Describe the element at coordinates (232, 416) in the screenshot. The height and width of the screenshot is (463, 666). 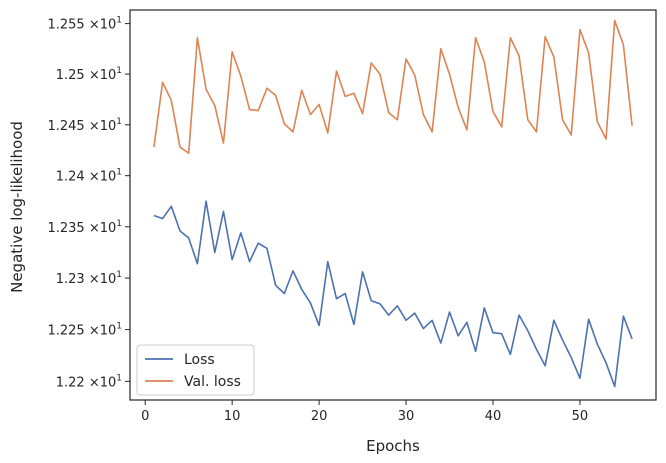
I see `x-tick-label: 10` at that location.